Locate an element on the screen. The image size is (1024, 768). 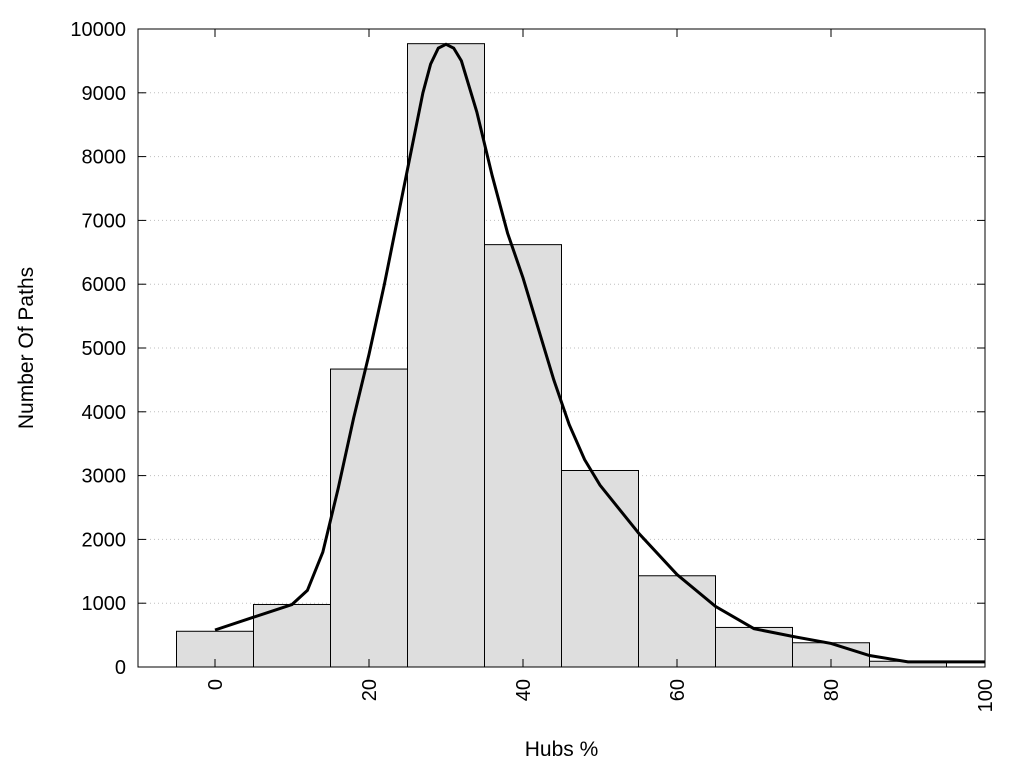
x-axis-title: Hubs % is located at coordinates (562, 749).